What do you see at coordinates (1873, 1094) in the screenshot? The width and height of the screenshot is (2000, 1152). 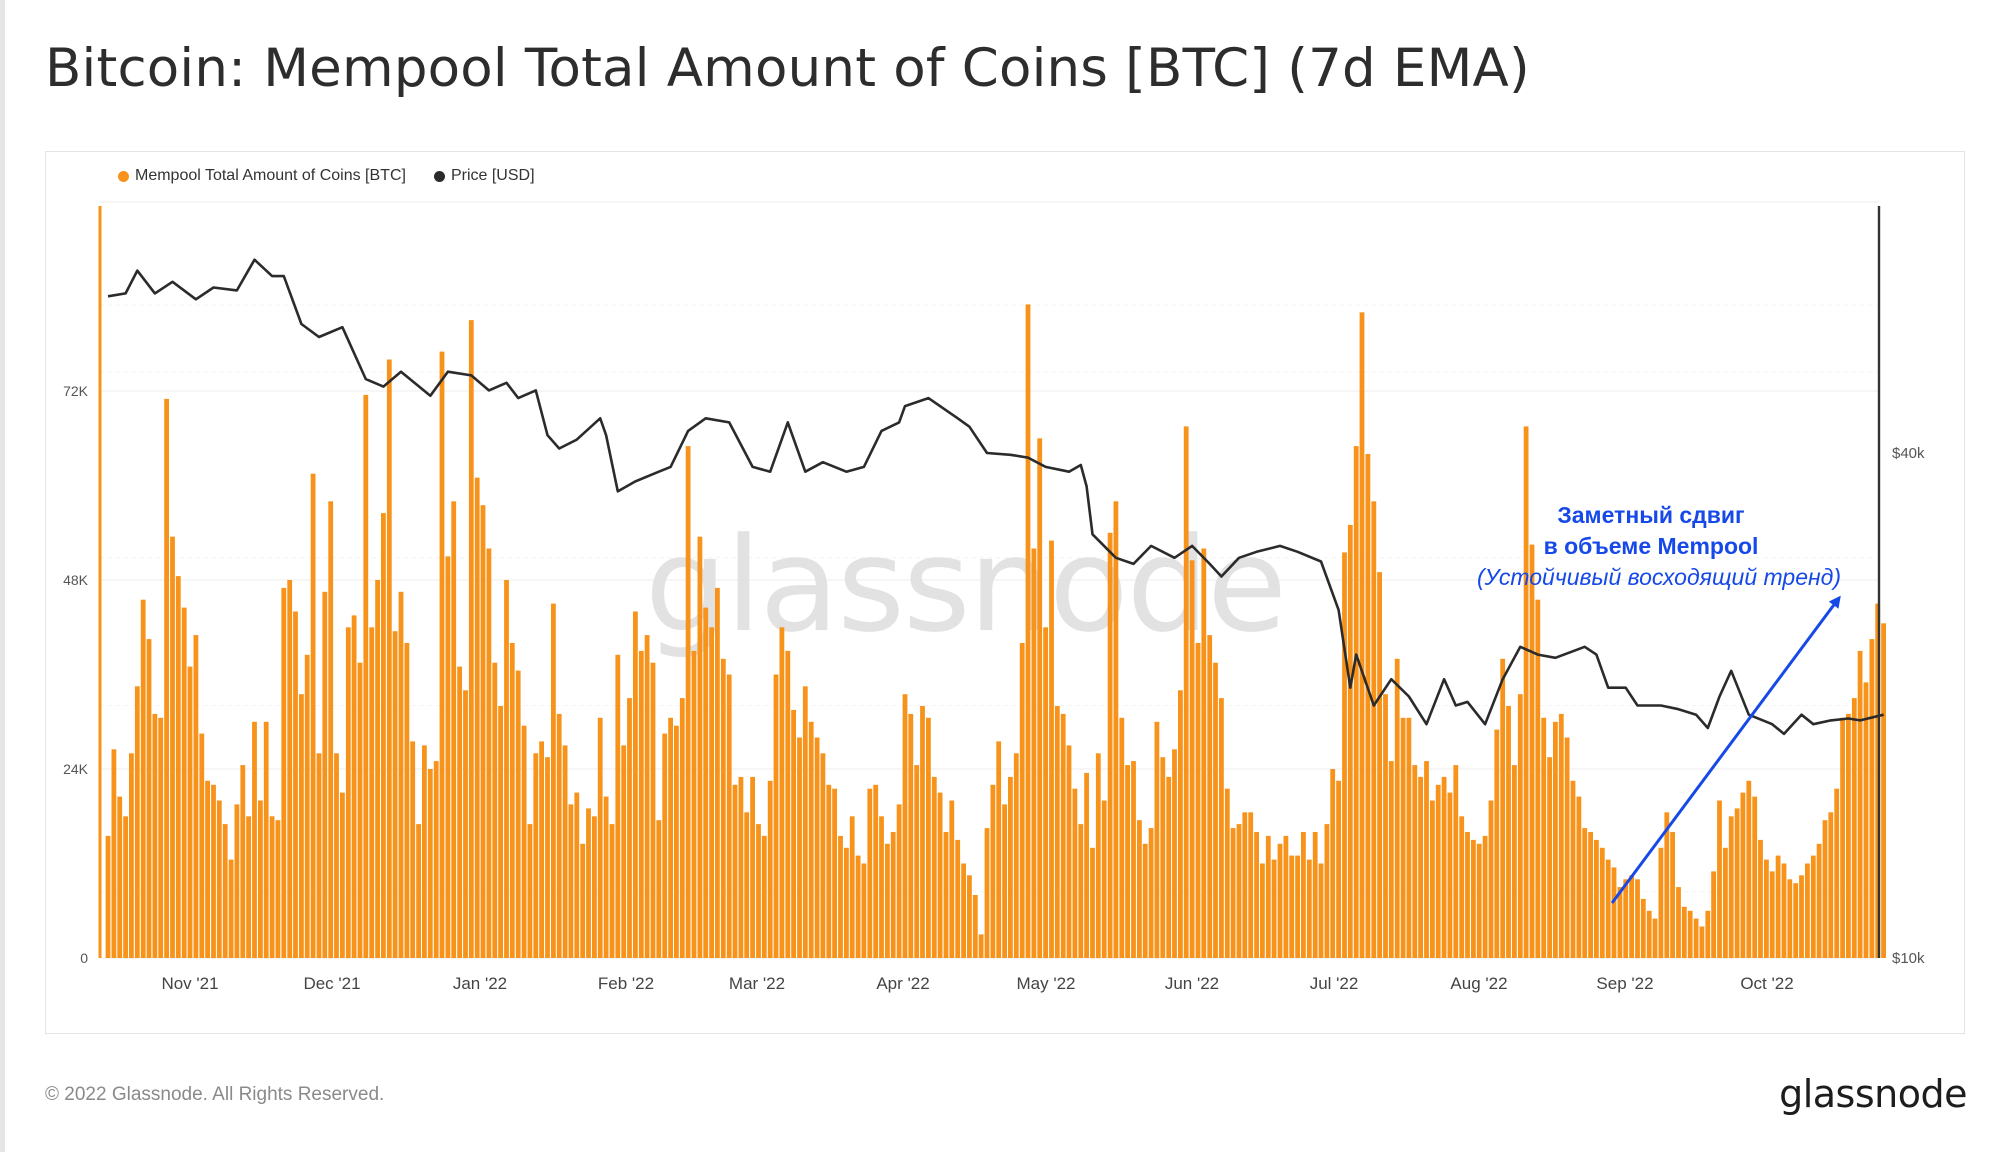 I see `footer-logo: glassnode` at bounding box center [1873, 1094].